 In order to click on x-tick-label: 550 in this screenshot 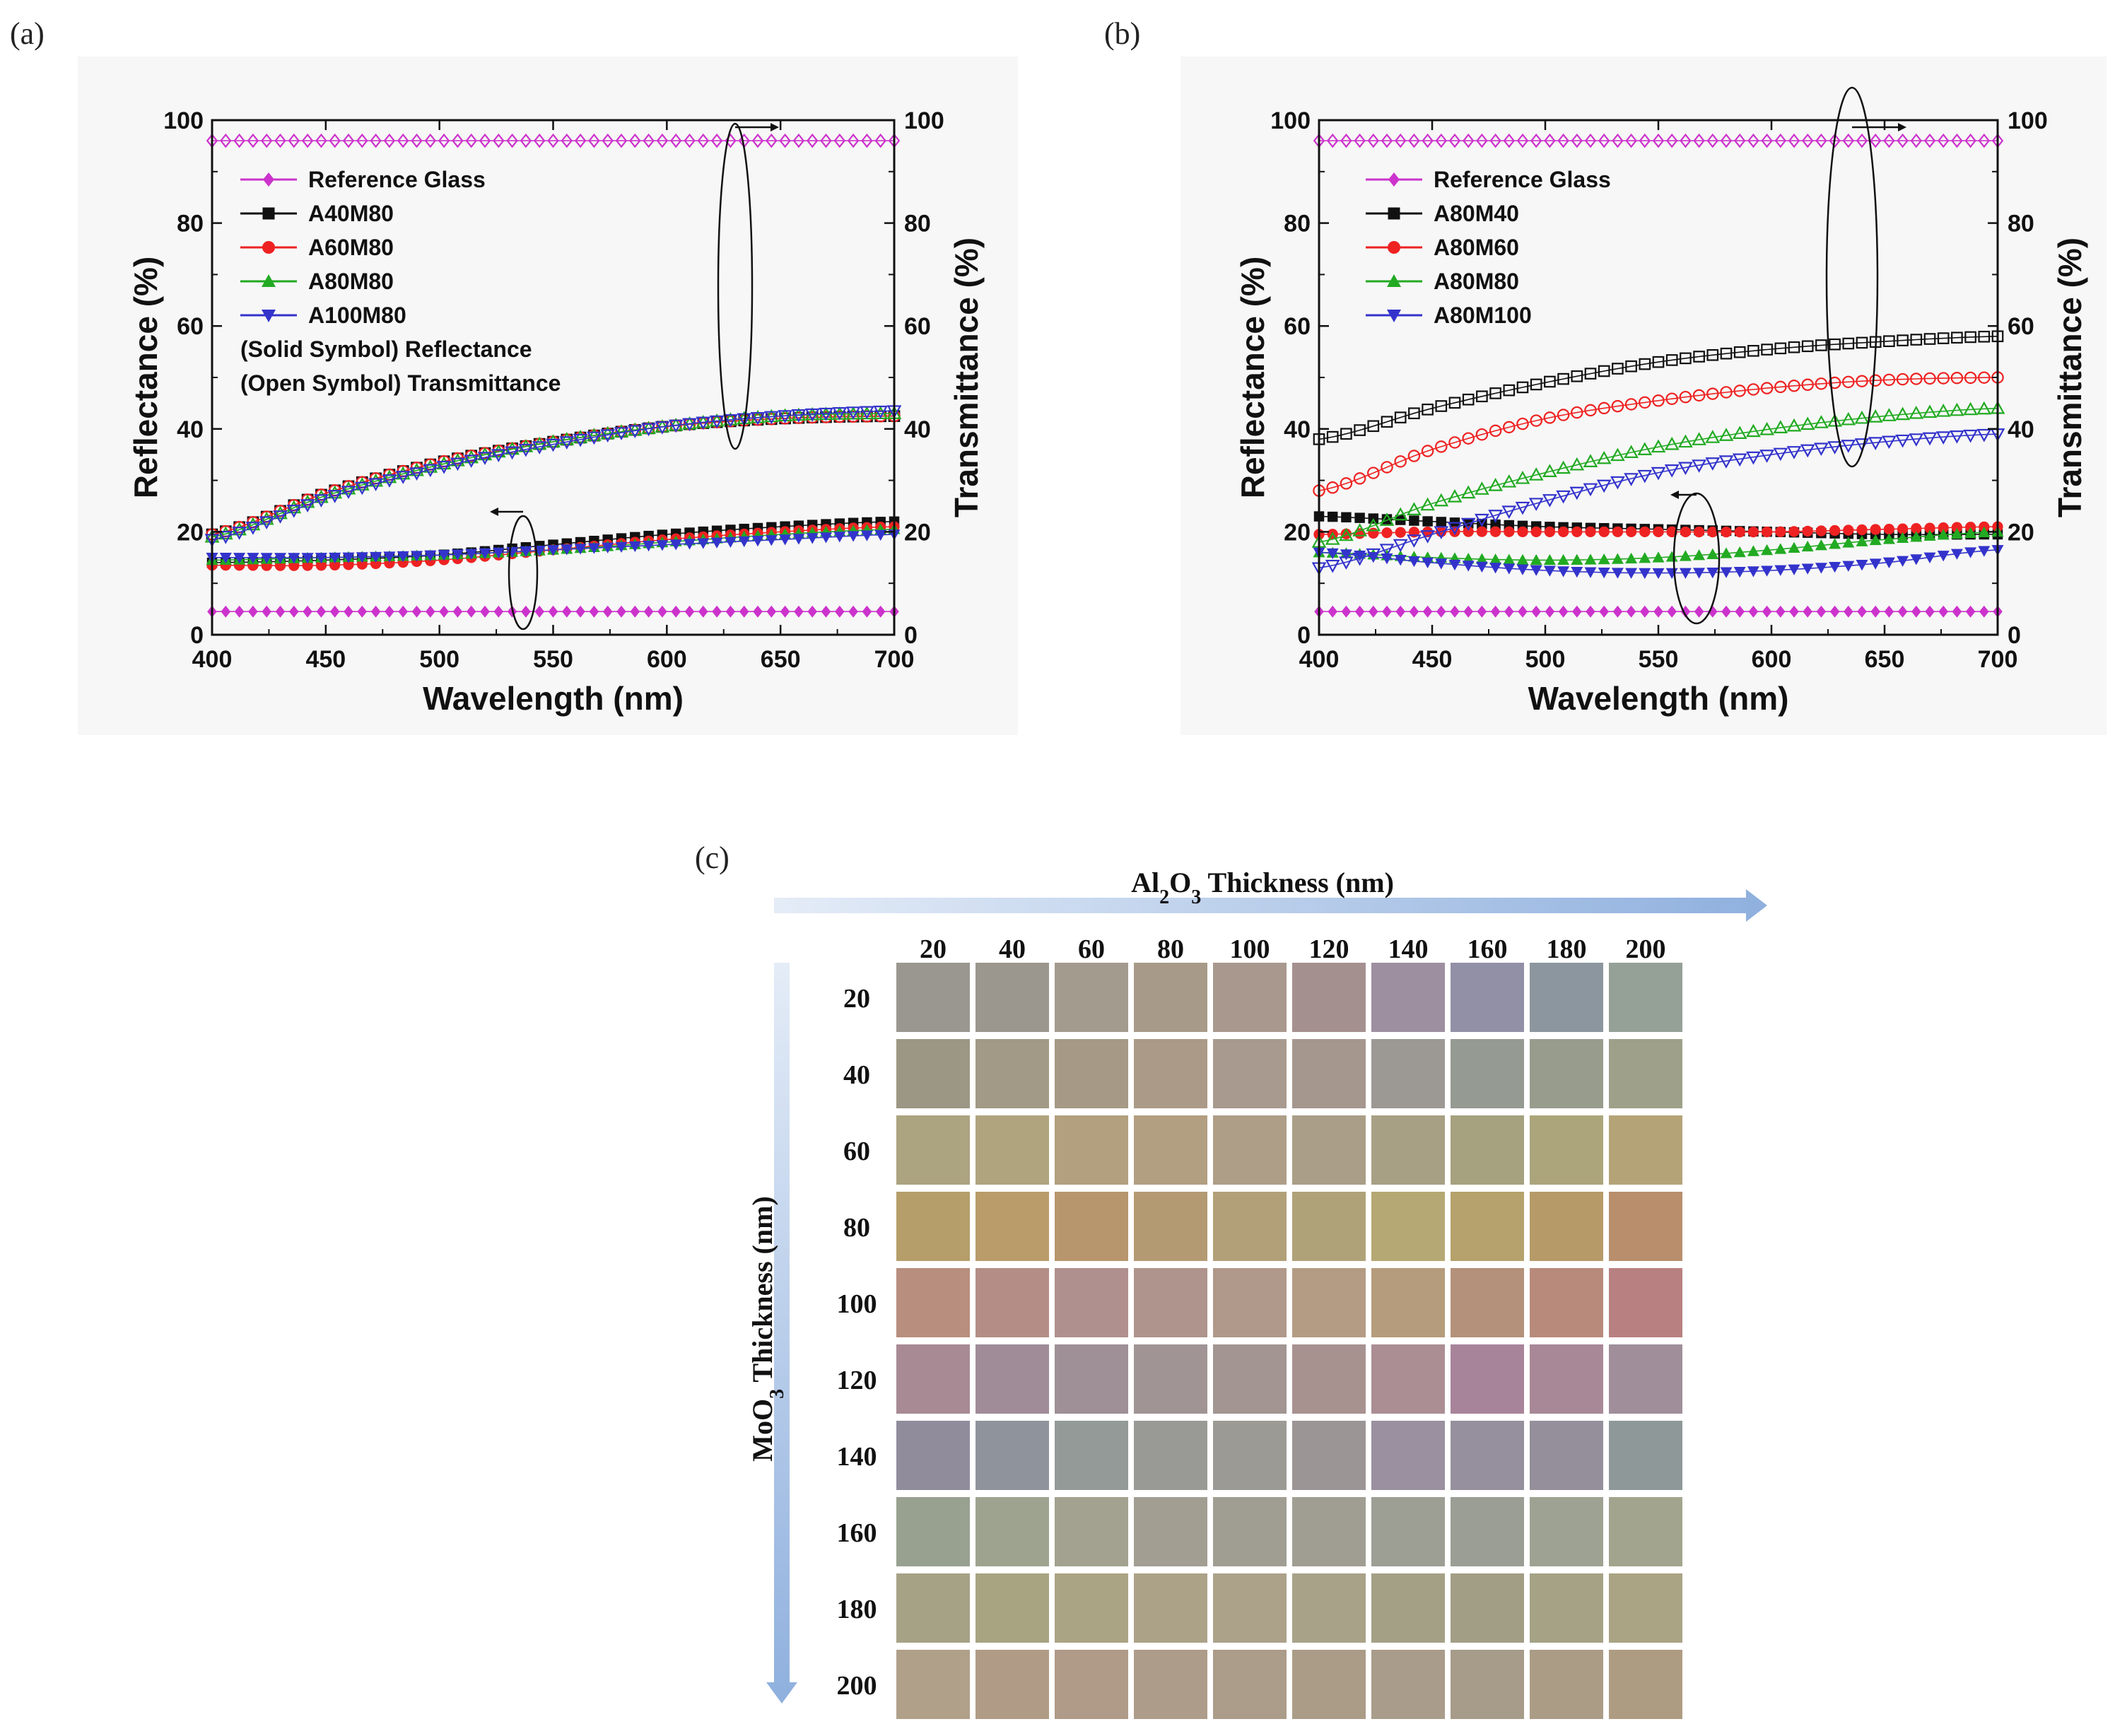, I will do `click(553, 659)`.